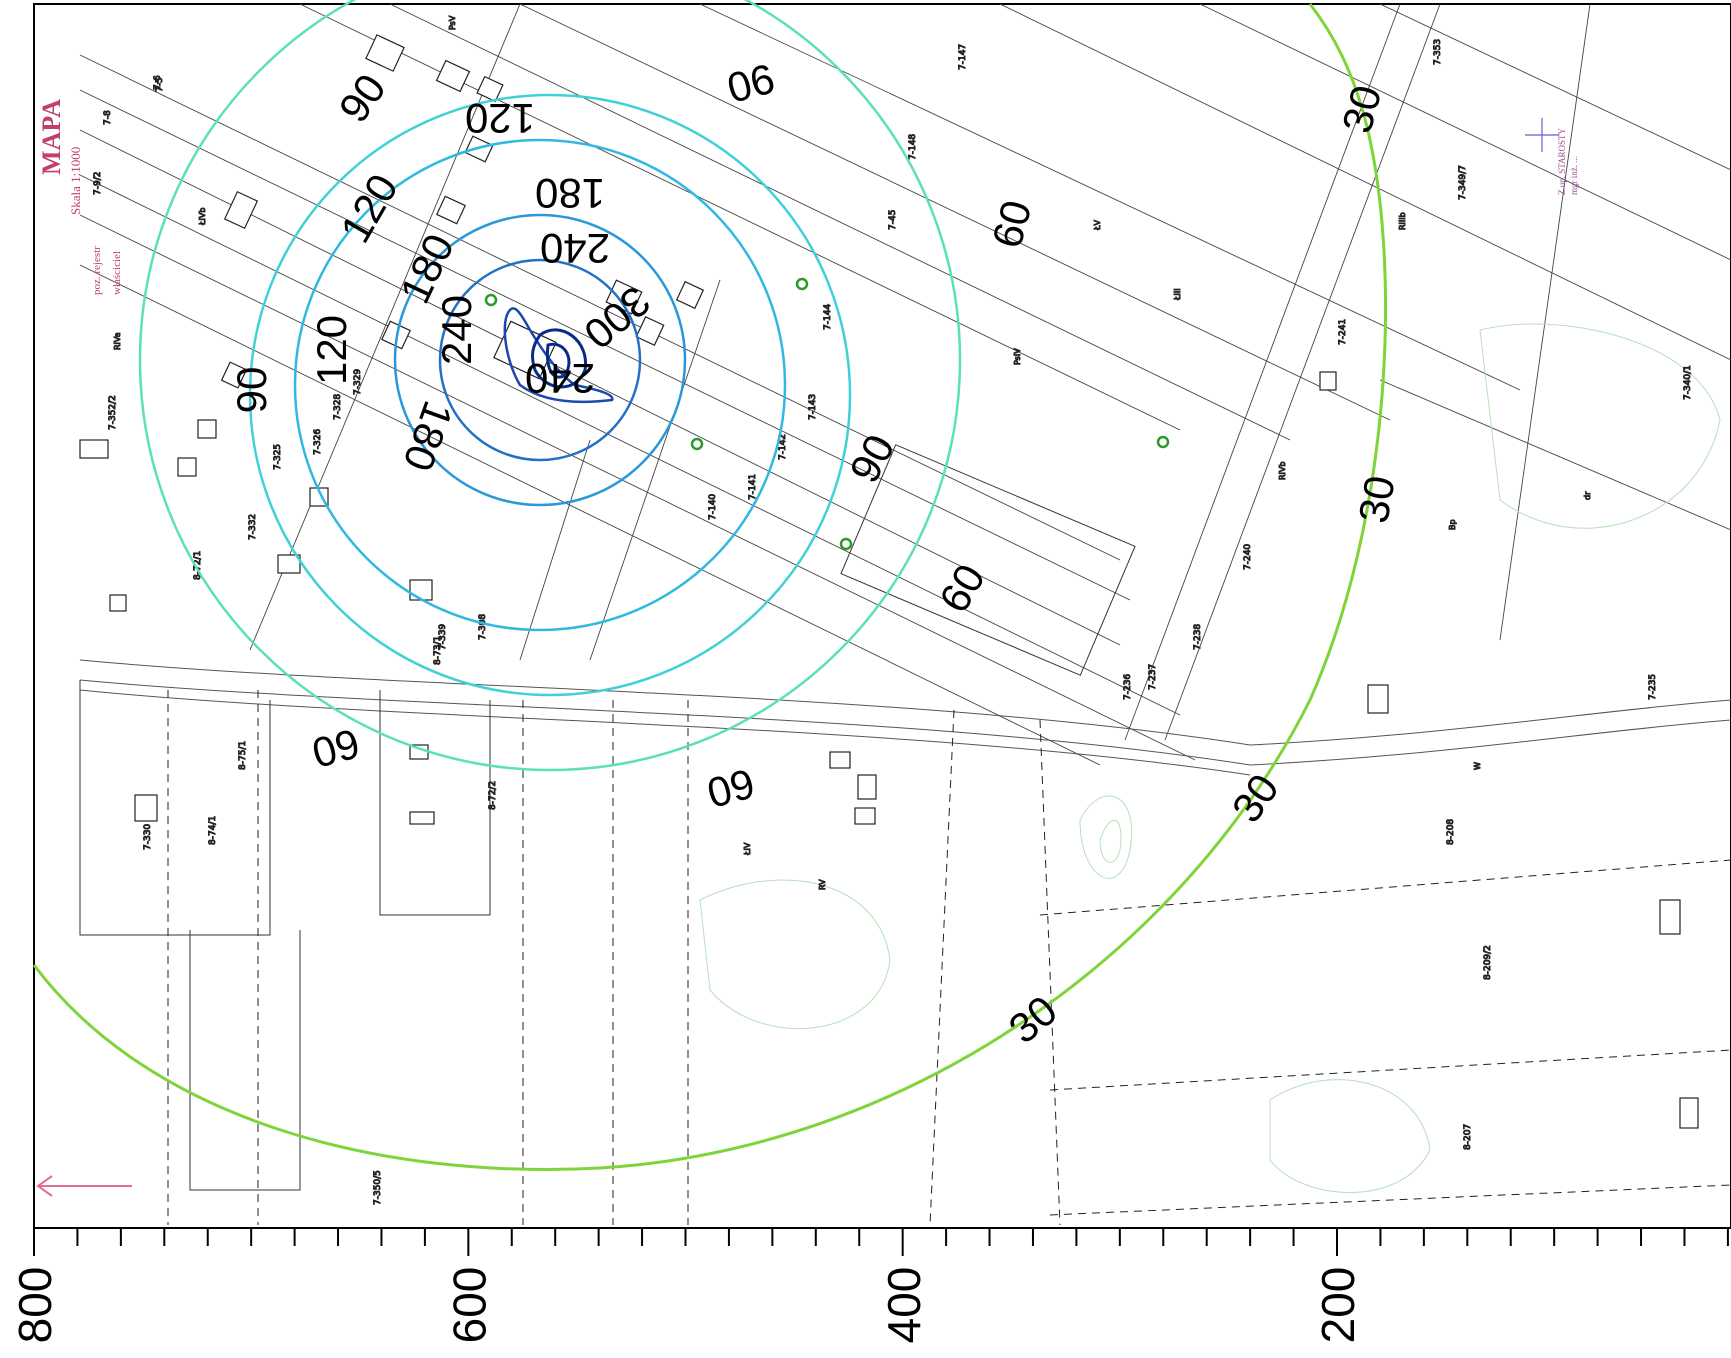 Image resolution: width=1731 pixels, height=1358 pixels. Describe the element at coordinates (117, 341) in the screenshot. I see `land-use-label: RIVa` at that location.